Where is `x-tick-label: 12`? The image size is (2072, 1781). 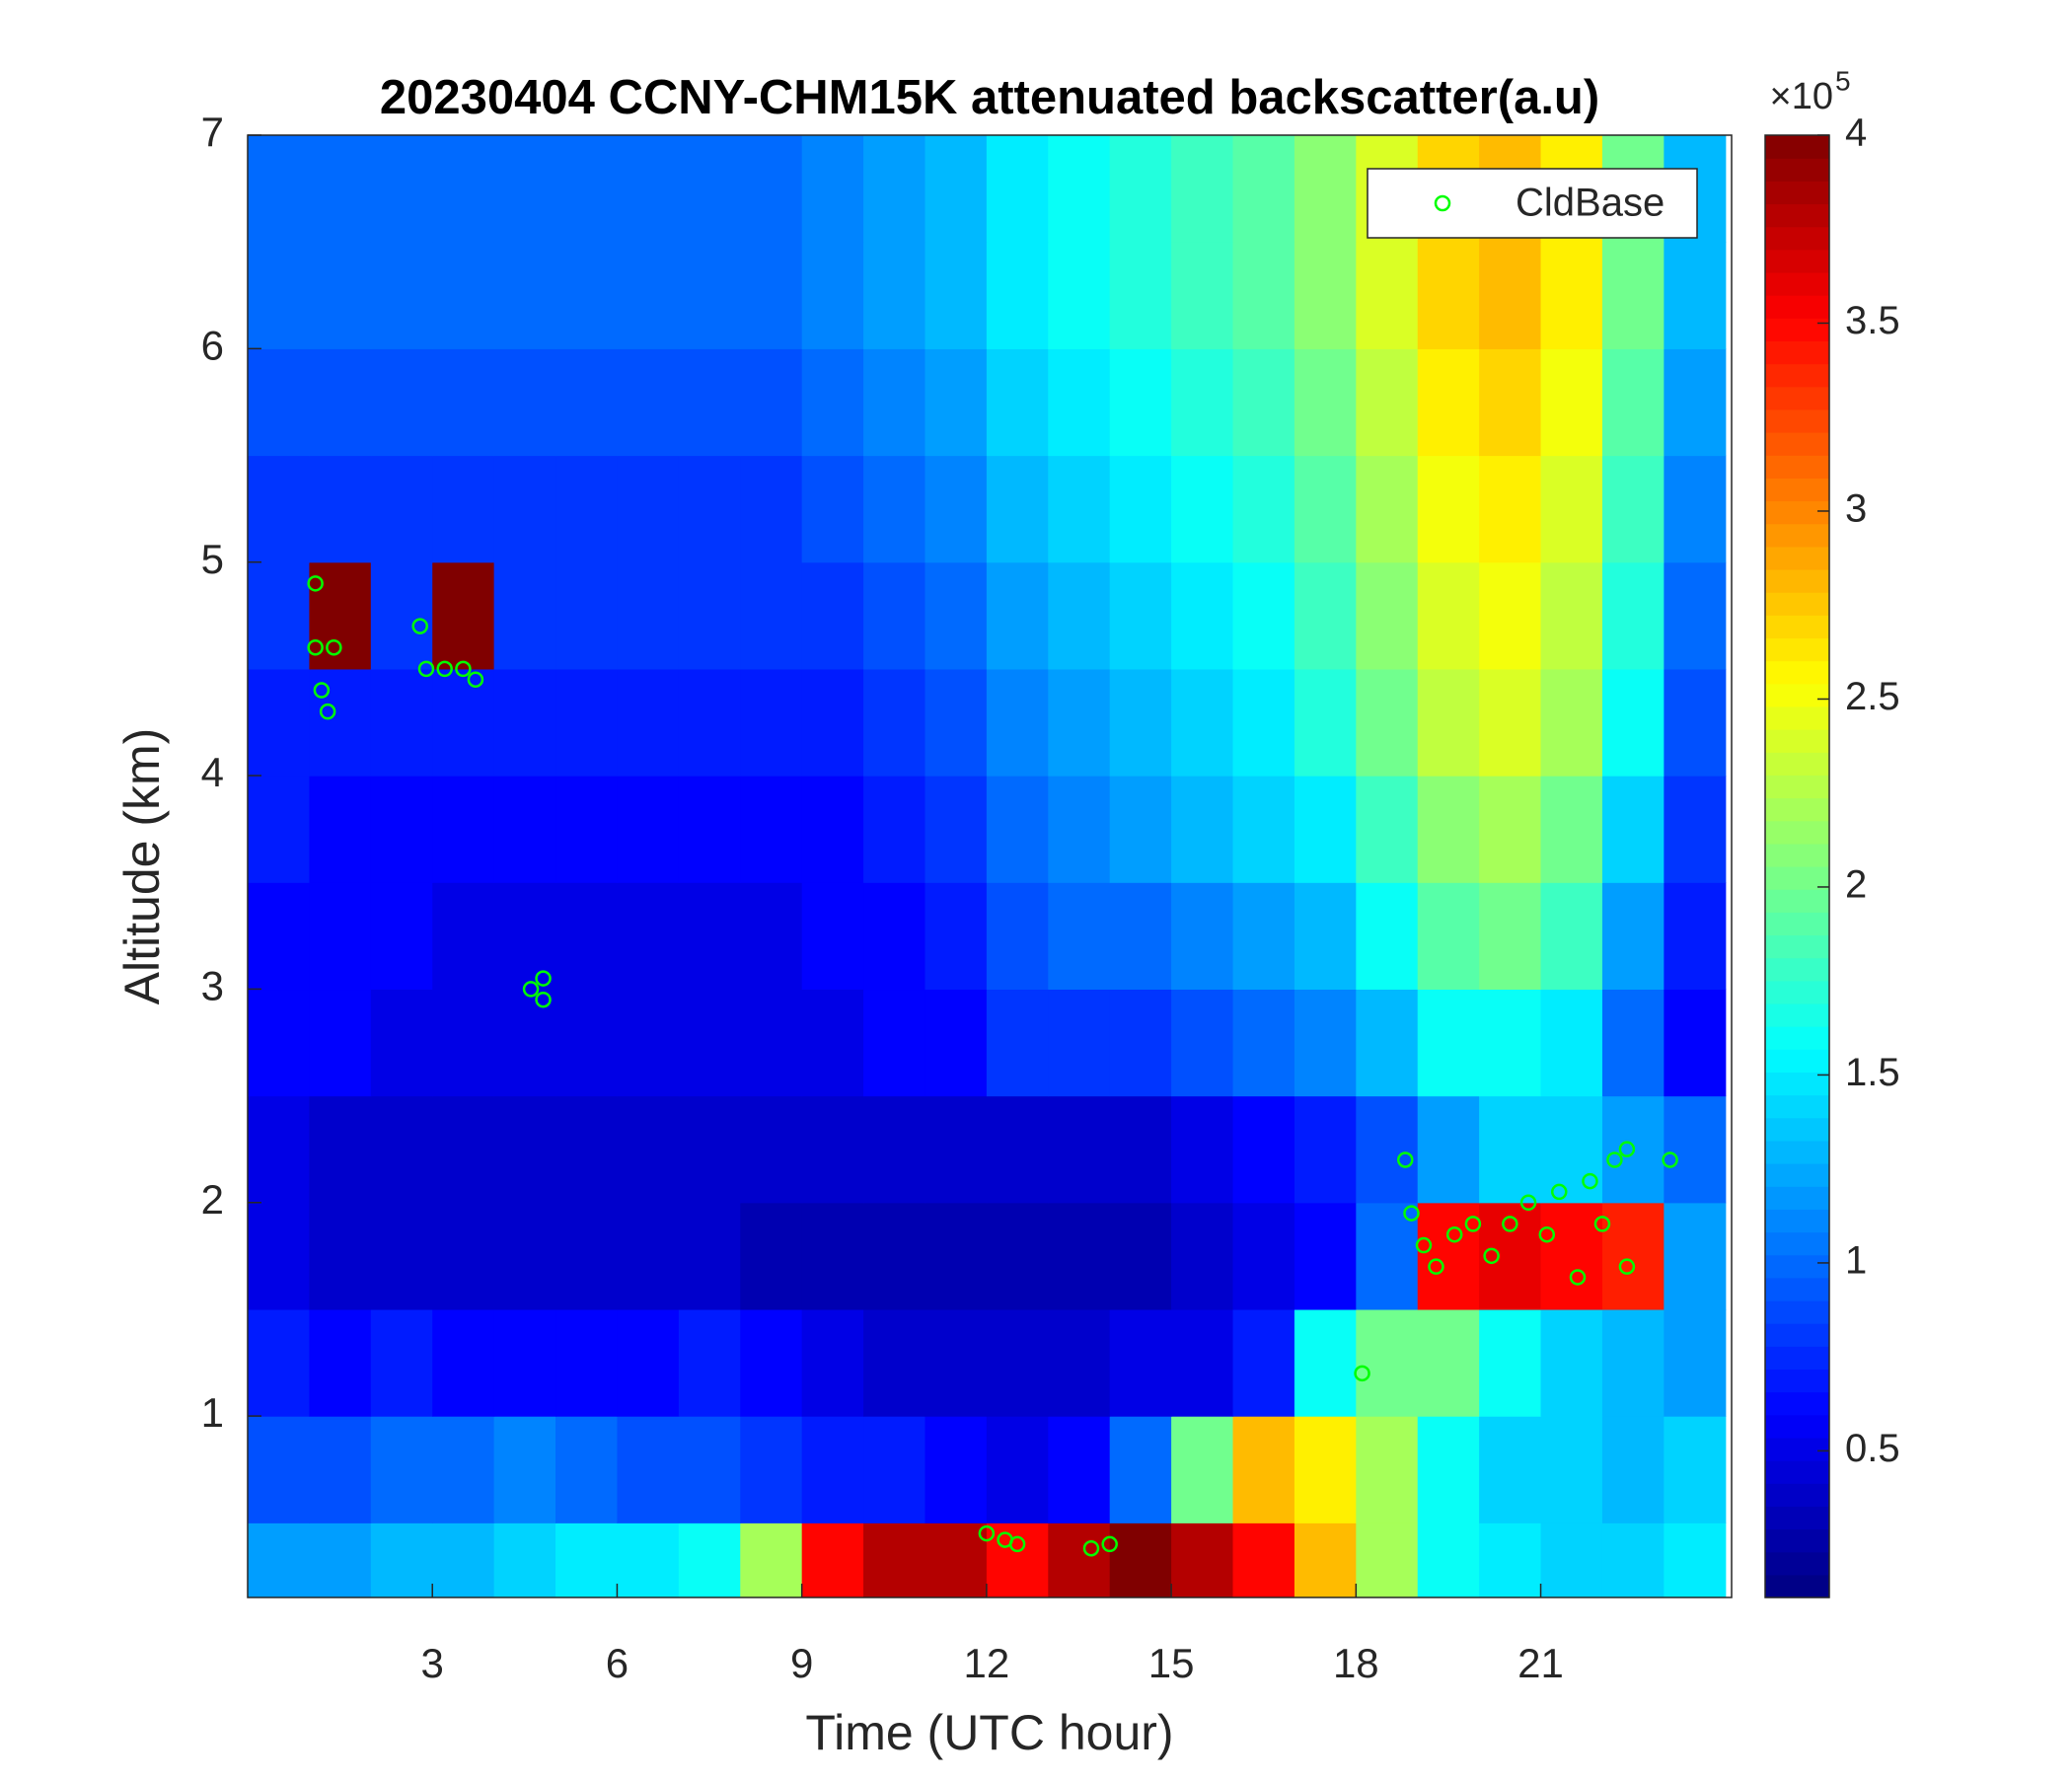
x-tick-label: 12 is located at coordinates (987, 1663).